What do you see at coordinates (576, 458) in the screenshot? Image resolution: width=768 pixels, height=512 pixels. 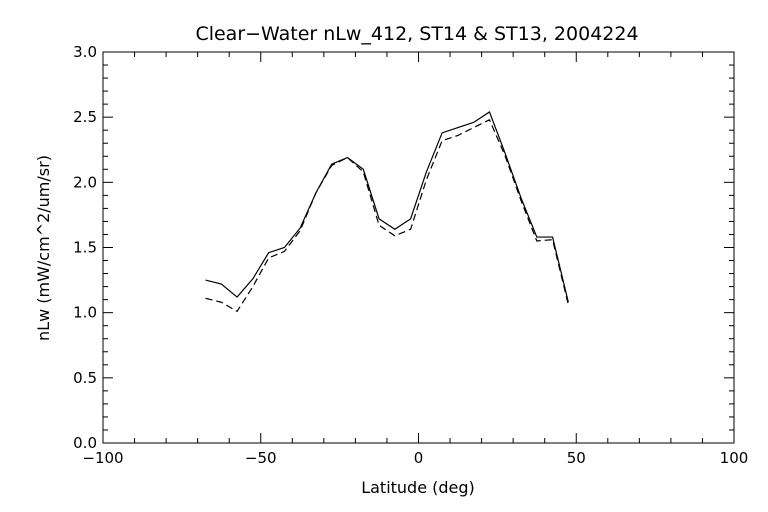 I see `x-tick-label: 50` at bounding box center [576, 458].